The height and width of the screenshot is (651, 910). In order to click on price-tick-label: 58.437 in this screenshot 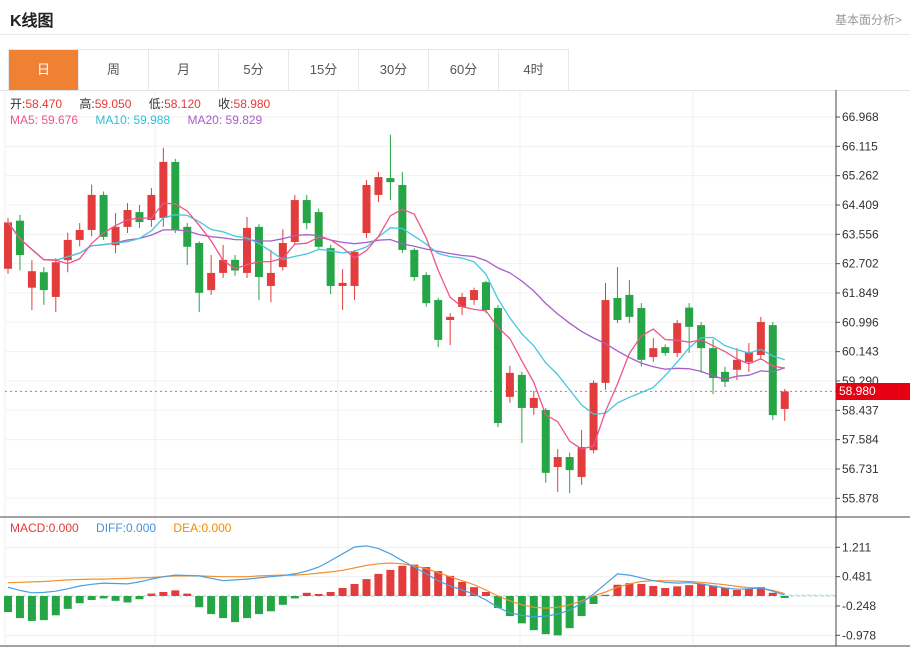, I will do `click(860, 410)`.